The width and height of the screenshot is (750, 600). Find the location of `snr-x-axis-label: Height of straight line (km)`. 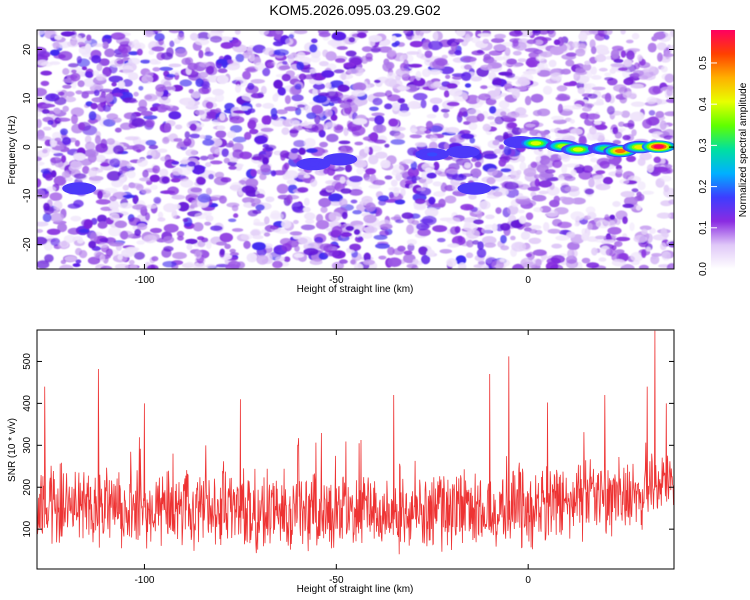

snr-x-axis-label: Height of straight line (km) is located at coordinates (355, 589).